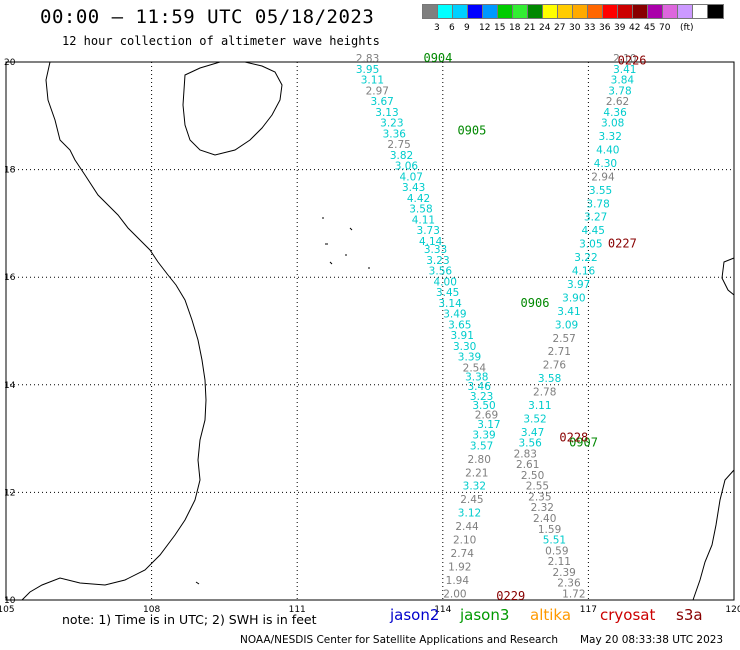 The width and height of the screenshot is (740, 650). I want to click on wave-height-value: 2.71, so click(559, 352).